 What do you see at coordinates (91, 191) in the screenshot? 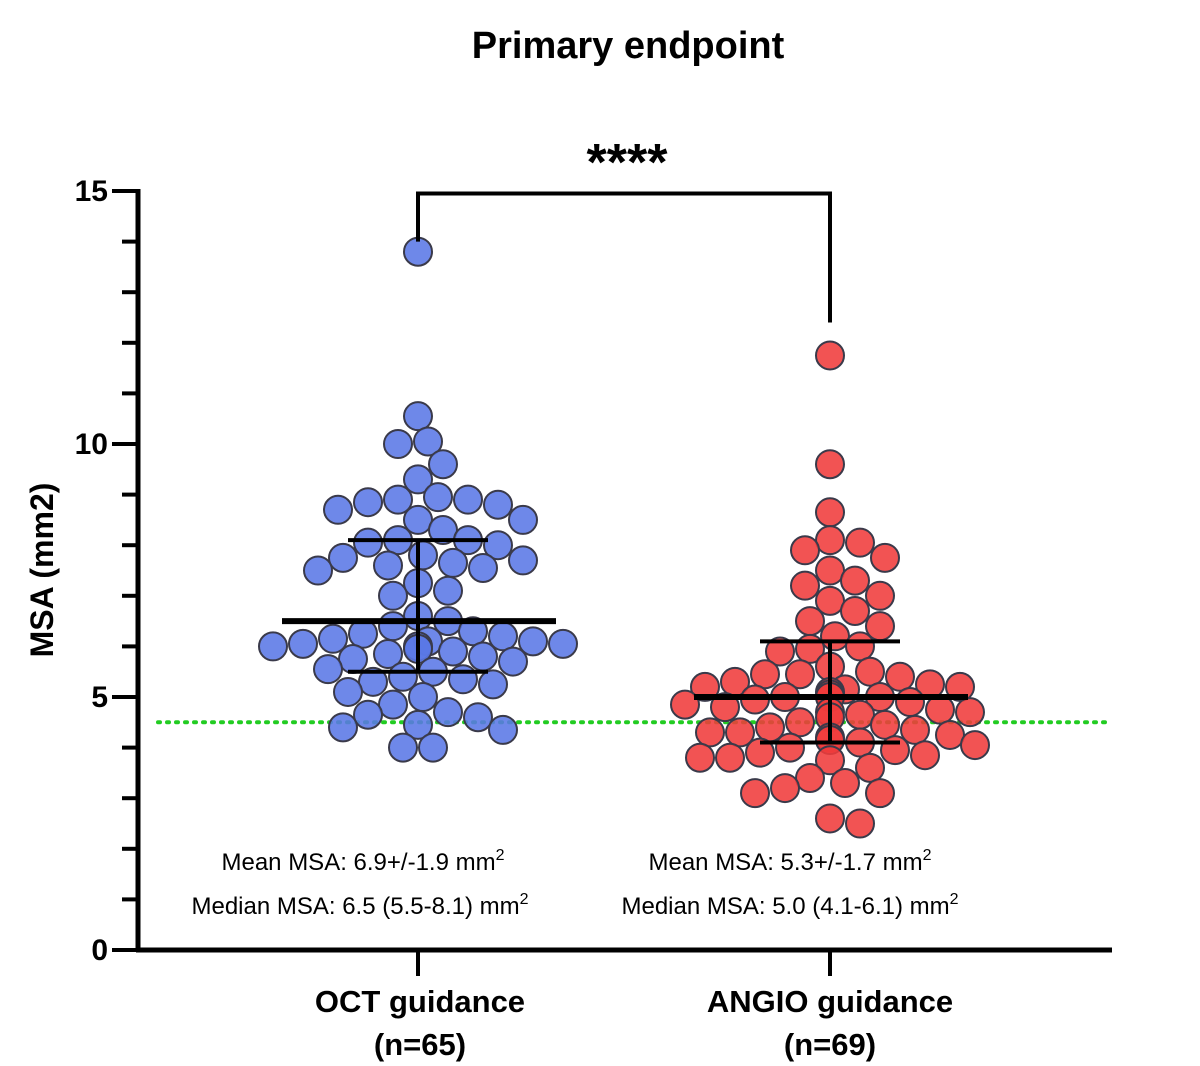
I see `y-tick-label: 15` at bounding box center [91, 191].